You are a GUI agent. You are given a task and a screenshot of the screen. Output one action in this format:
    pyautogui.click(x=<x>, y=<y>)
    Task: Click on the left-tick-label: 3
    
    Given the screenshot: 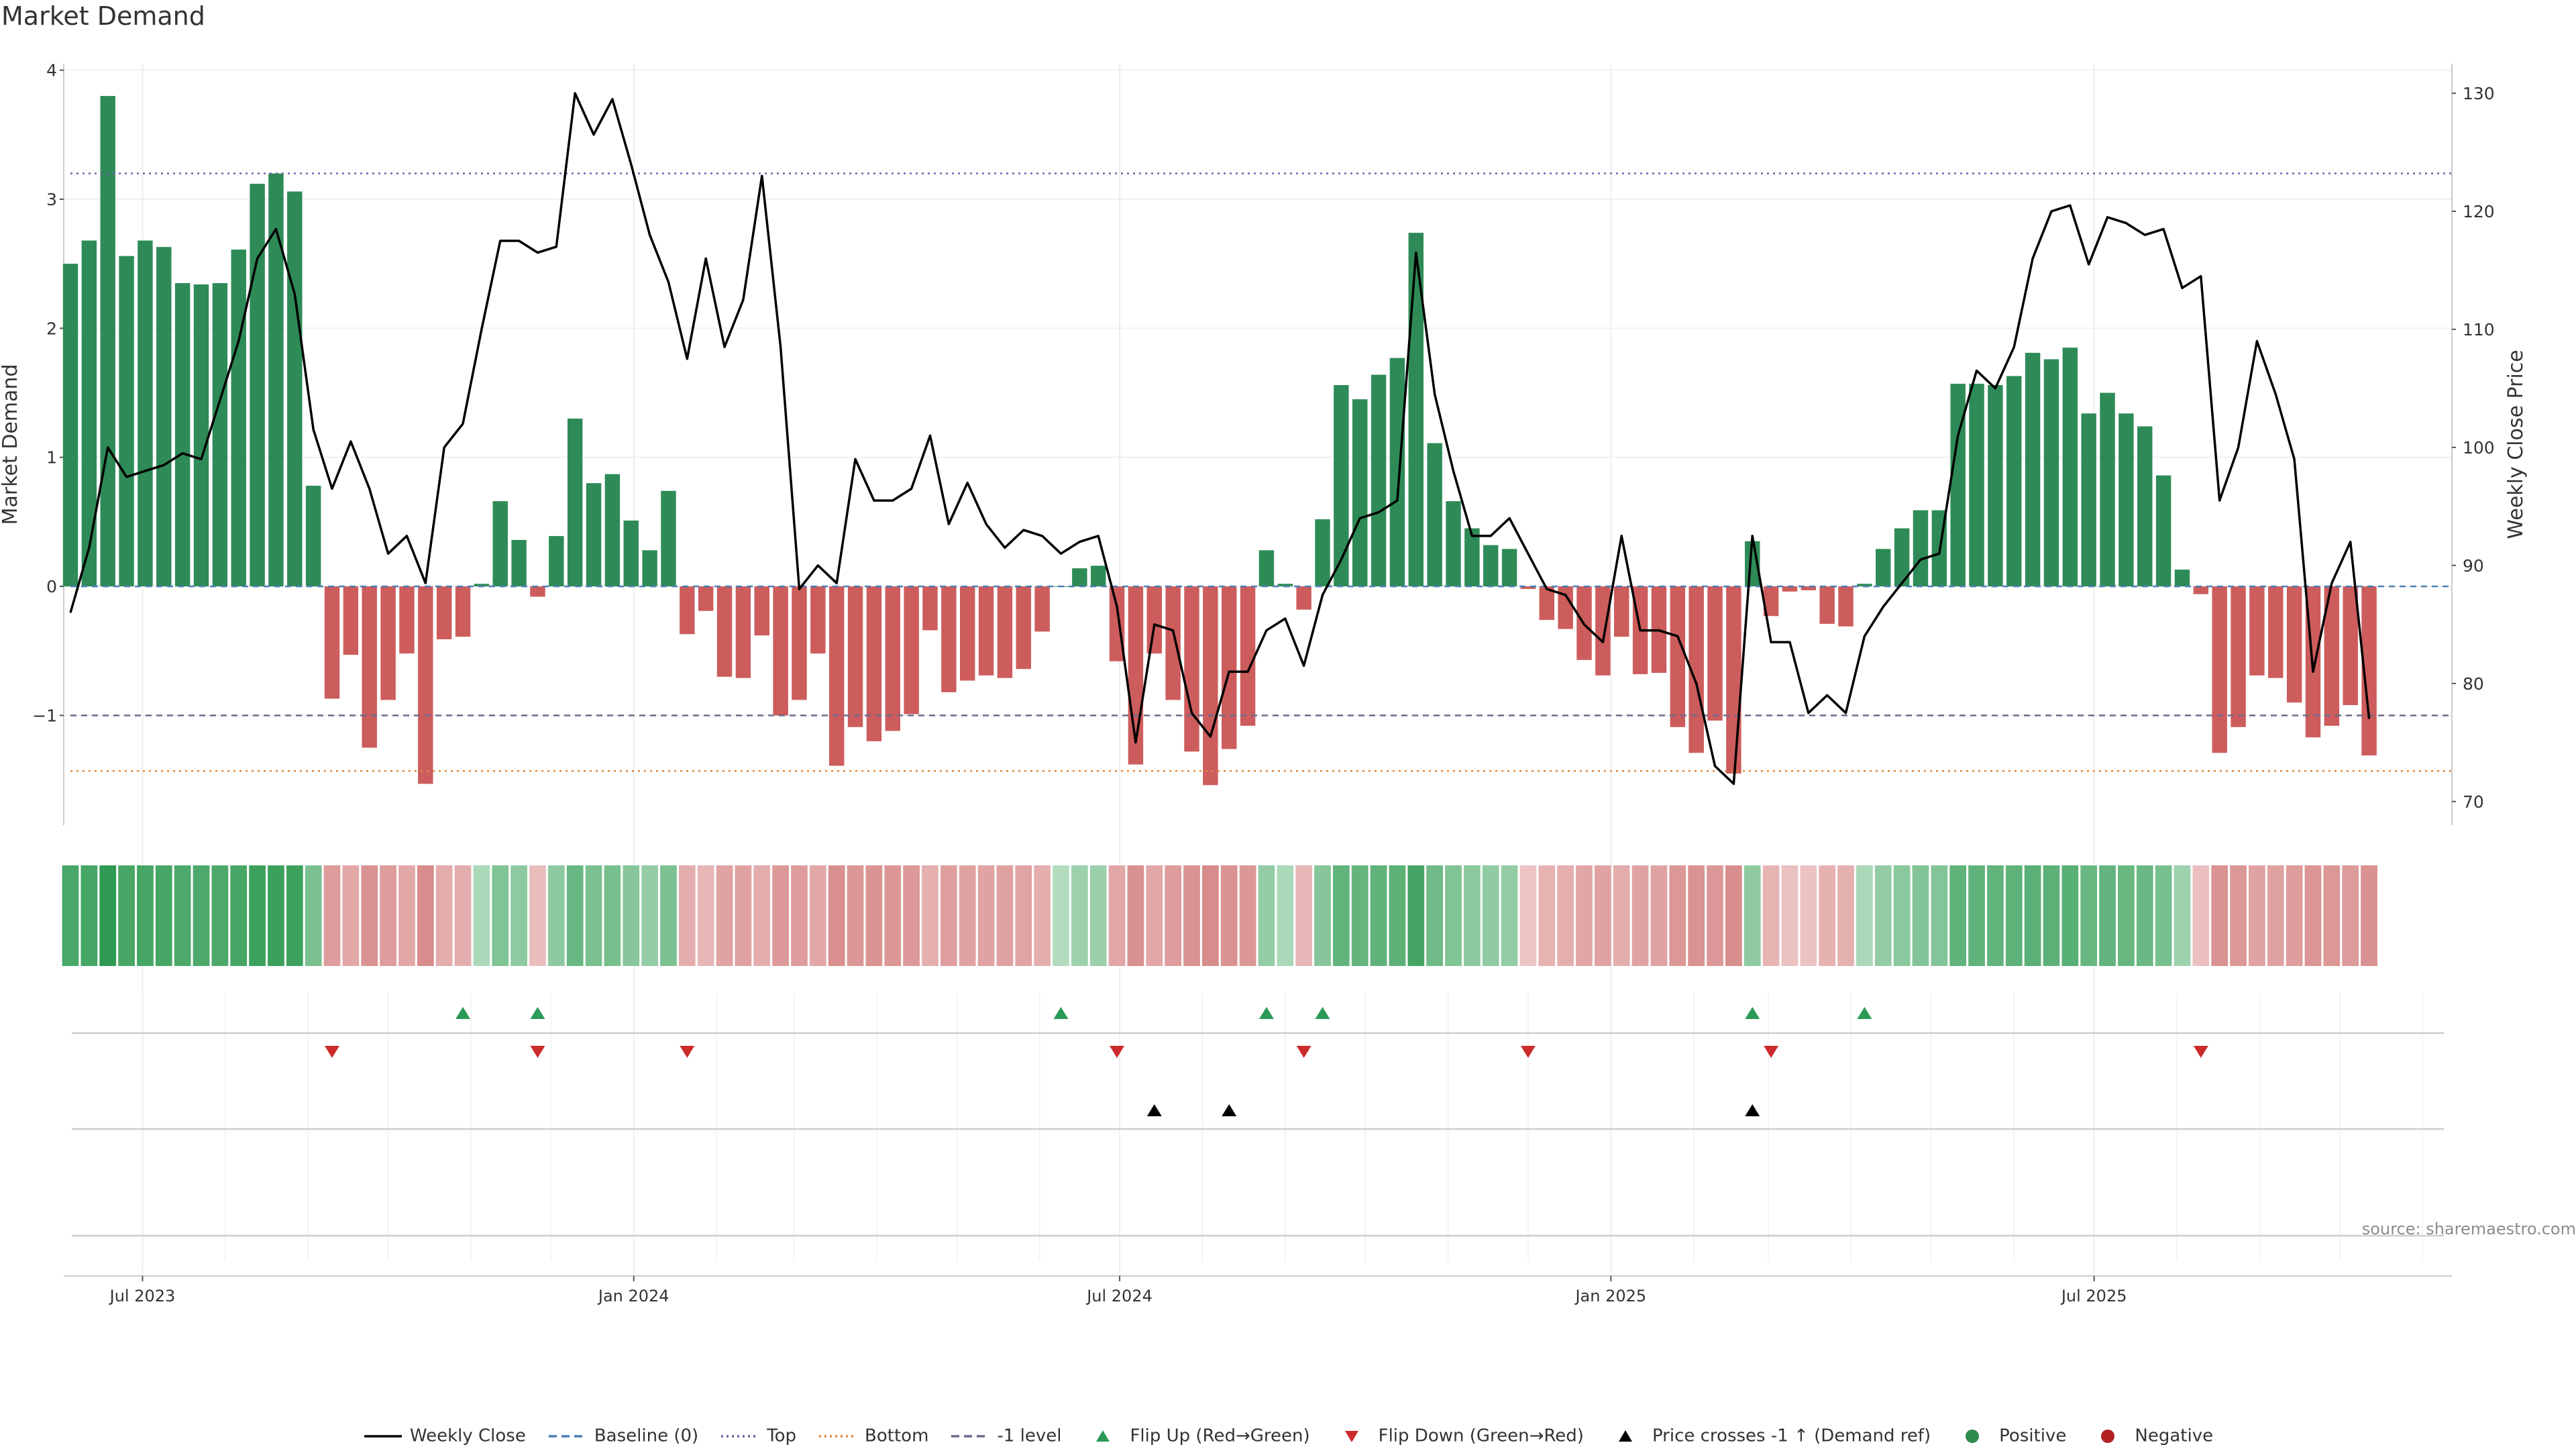 What is the action you would take?
    pyautogui.click(x=51, y=199)
    